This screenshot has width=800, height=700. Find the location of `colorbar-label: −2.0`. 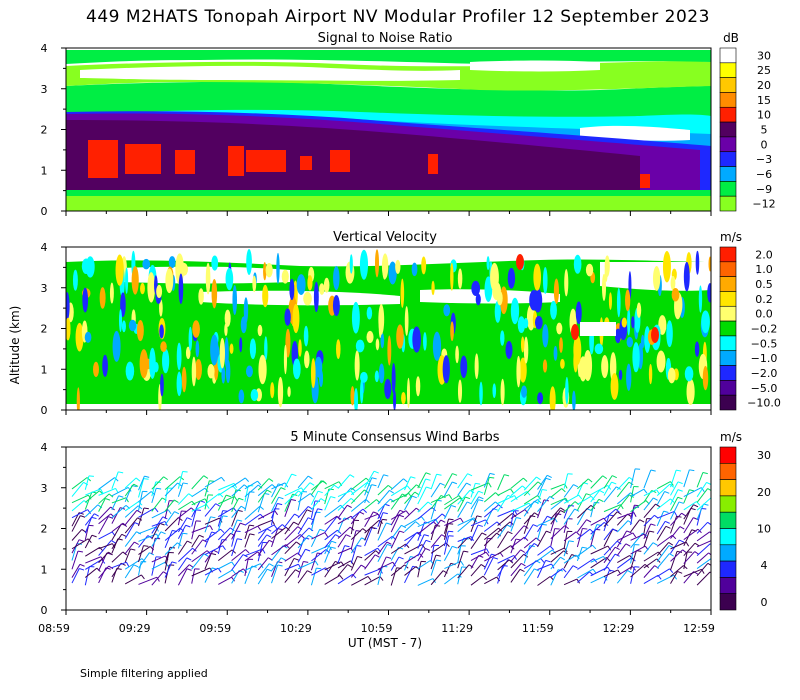

colorbar-label: −2.0 is located at coordinates (764, 373).